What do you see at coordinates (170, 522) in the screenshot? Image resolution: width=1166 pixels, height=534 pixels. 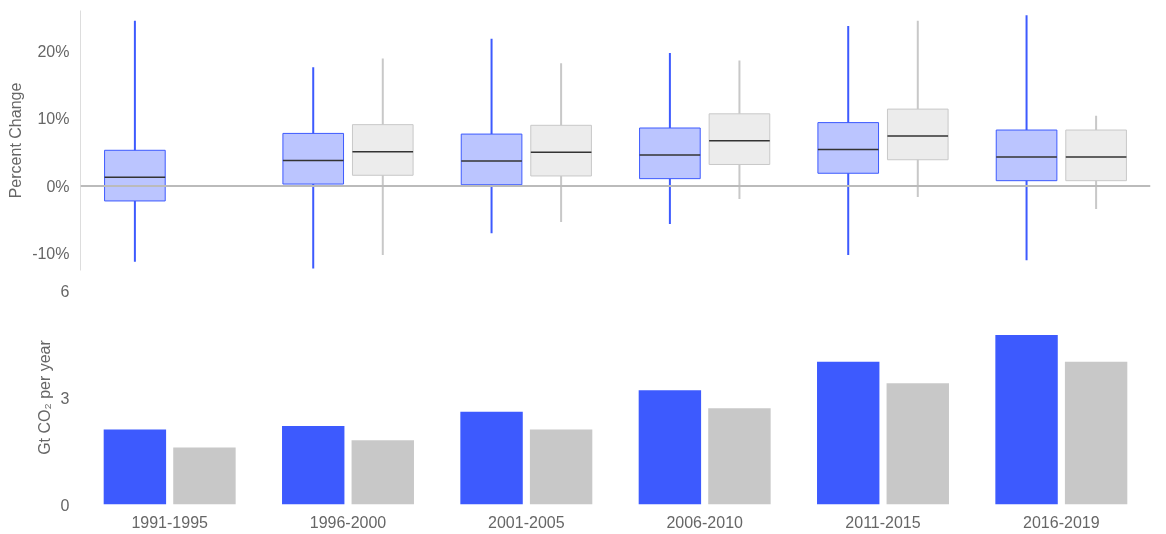 I see `x-tick-label: 1991-1995` at bounding box center [170, 522].